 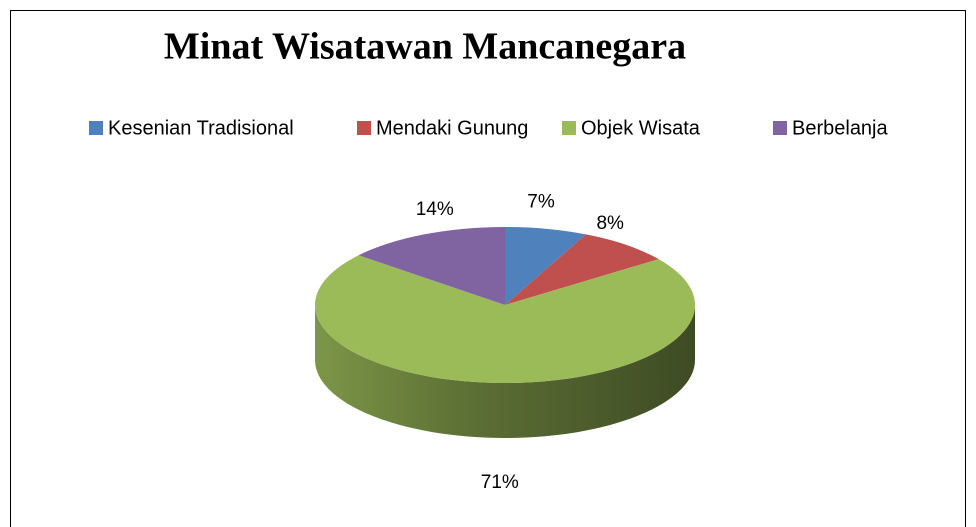 I want to click on legend-label: Mendaki Gunung, so click(x=452, y=128).